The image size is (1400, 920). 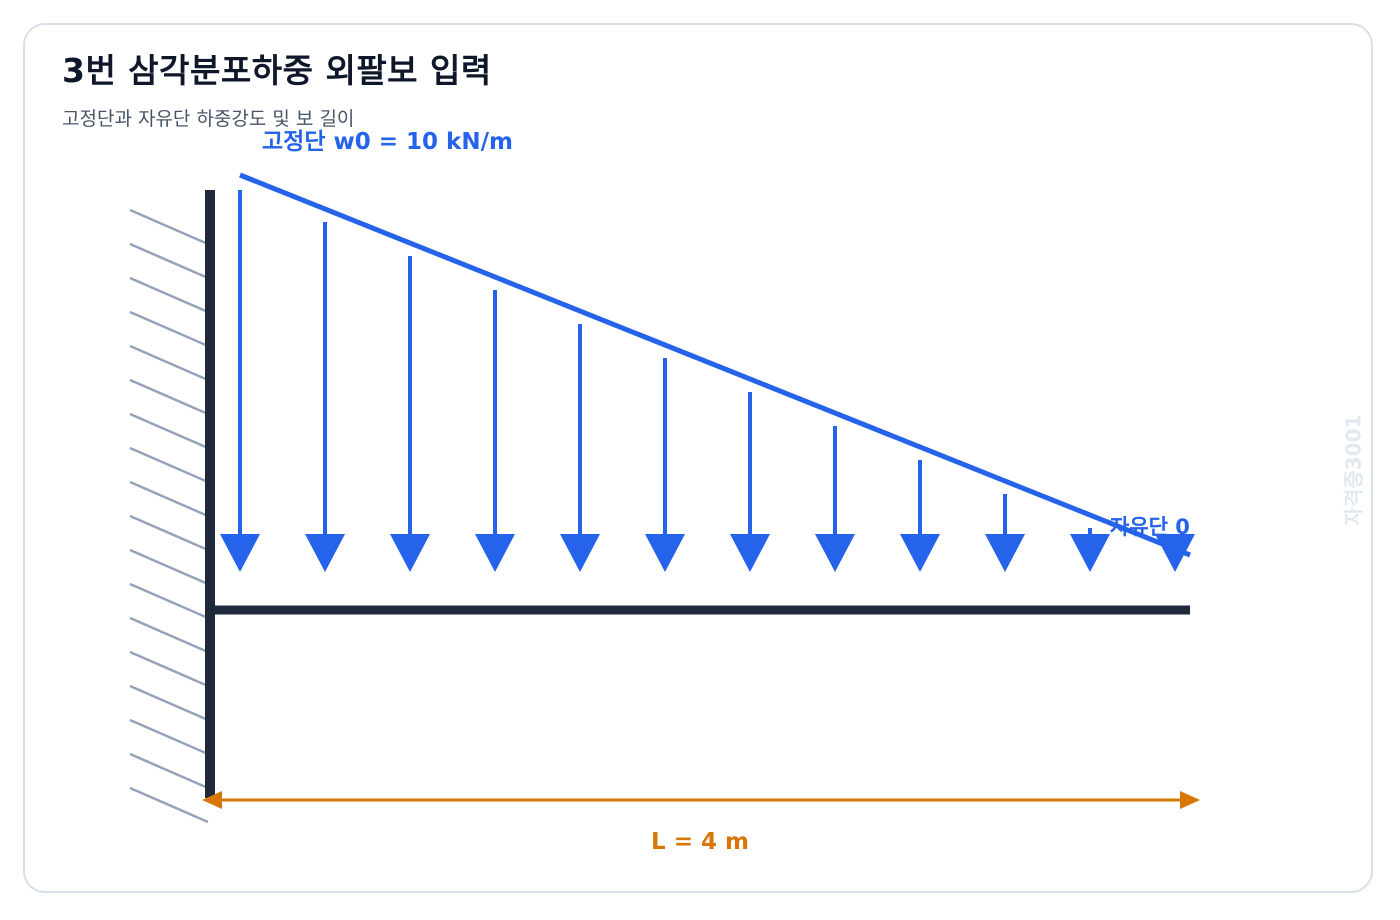 I want to click on dimension-arrowhead-right, so click(x=1190, y=800).